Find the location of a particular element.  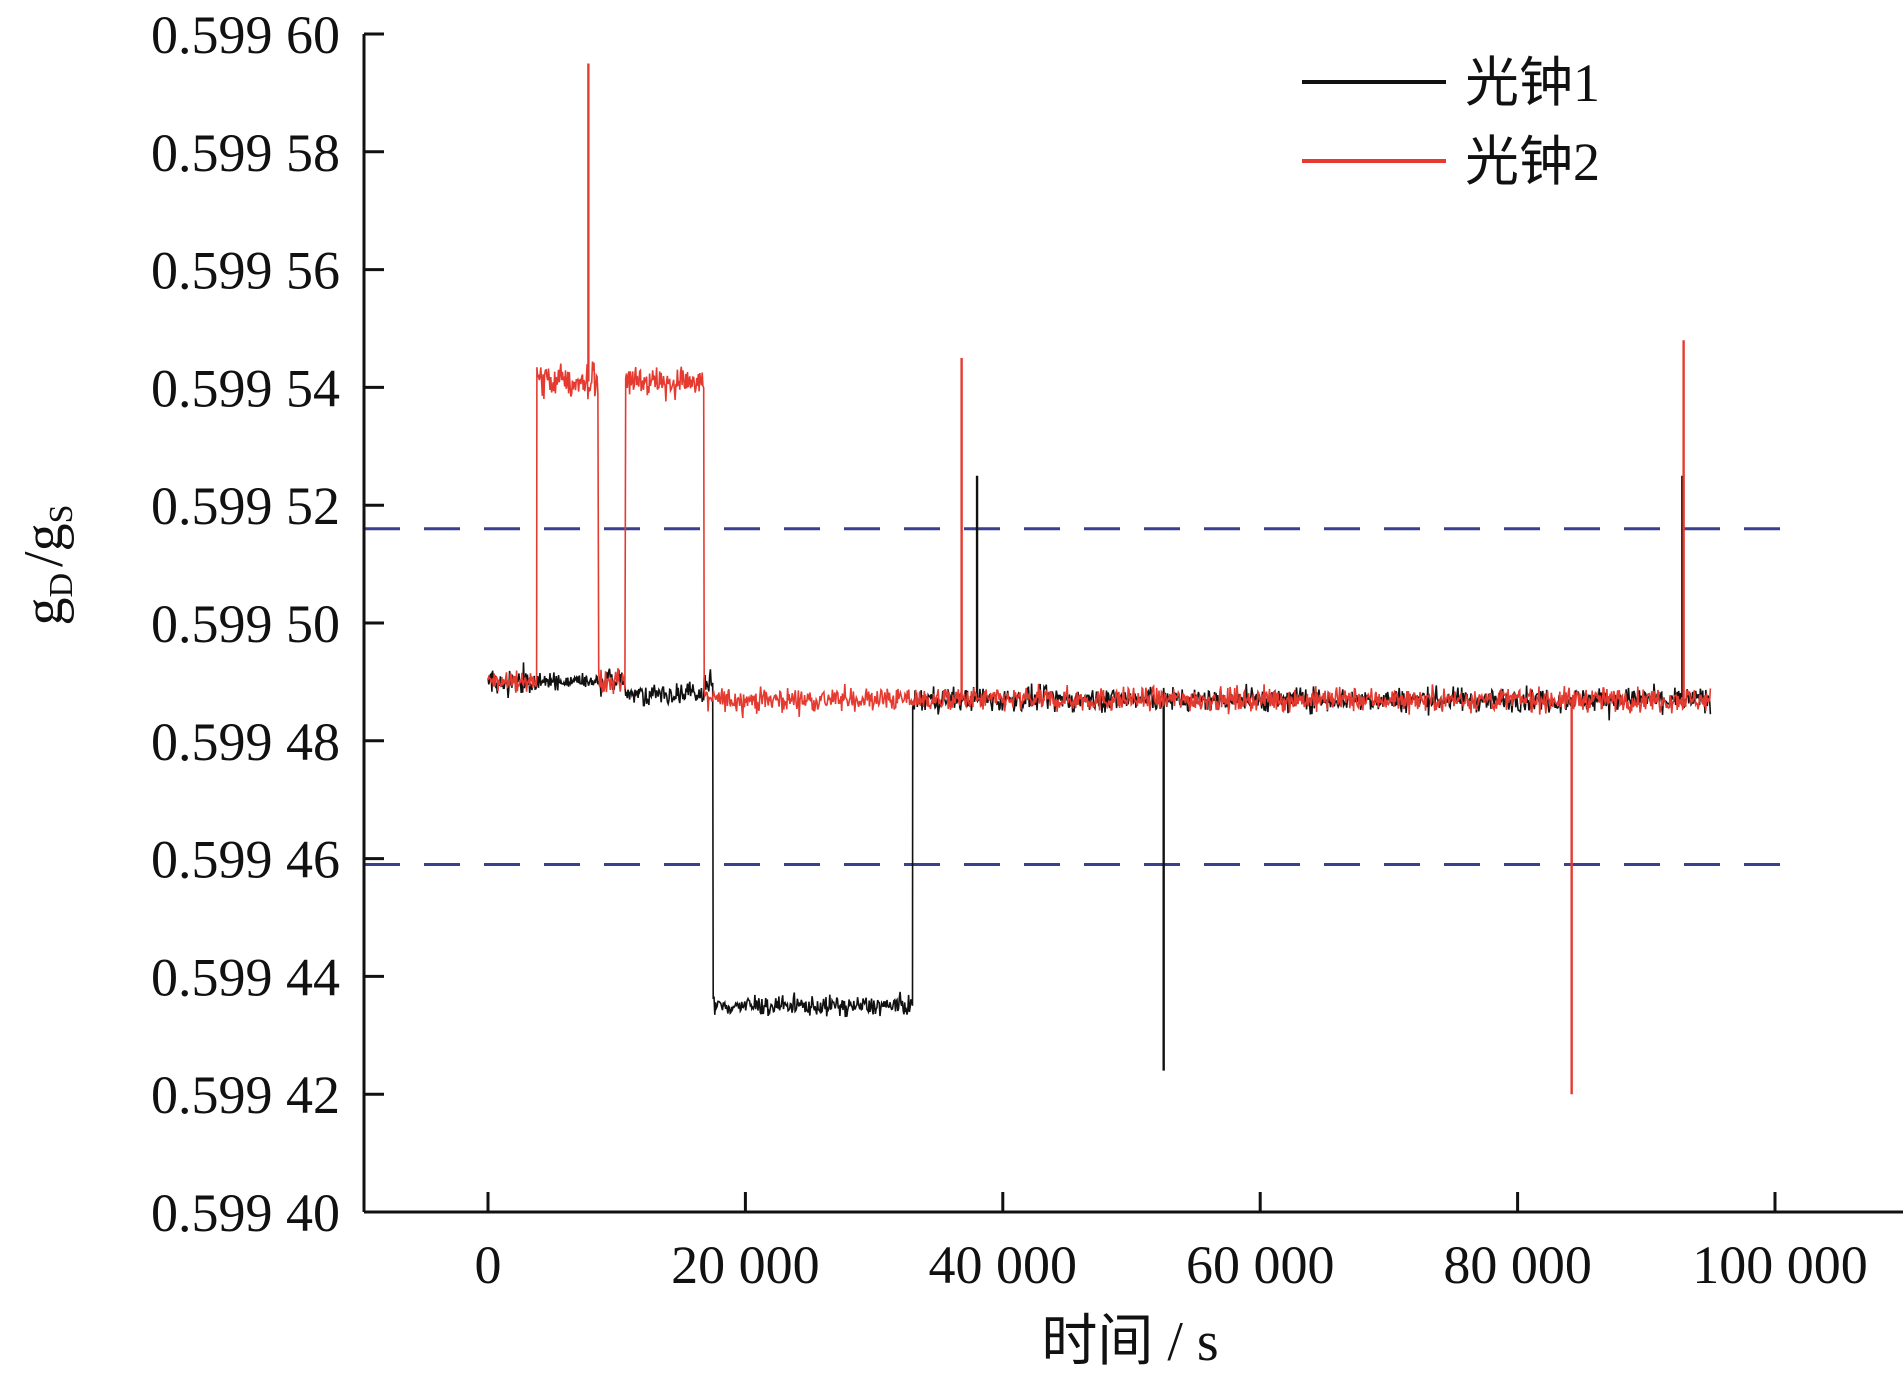

x-tick-label-4: 80 000 is located at coordinates (1517, 1265).